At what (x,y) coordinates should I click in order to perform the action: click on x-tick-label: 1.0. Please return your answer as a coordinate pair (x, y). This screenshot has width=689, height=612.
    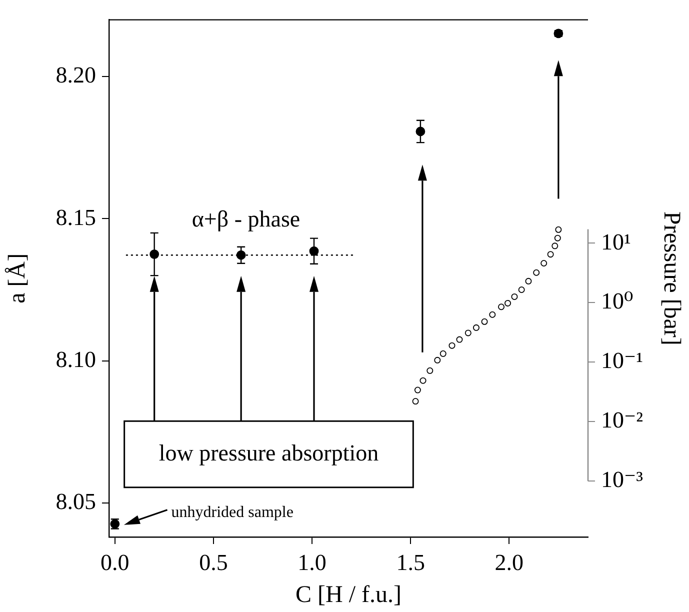
    Looking at the image, I should click on (312, 562).